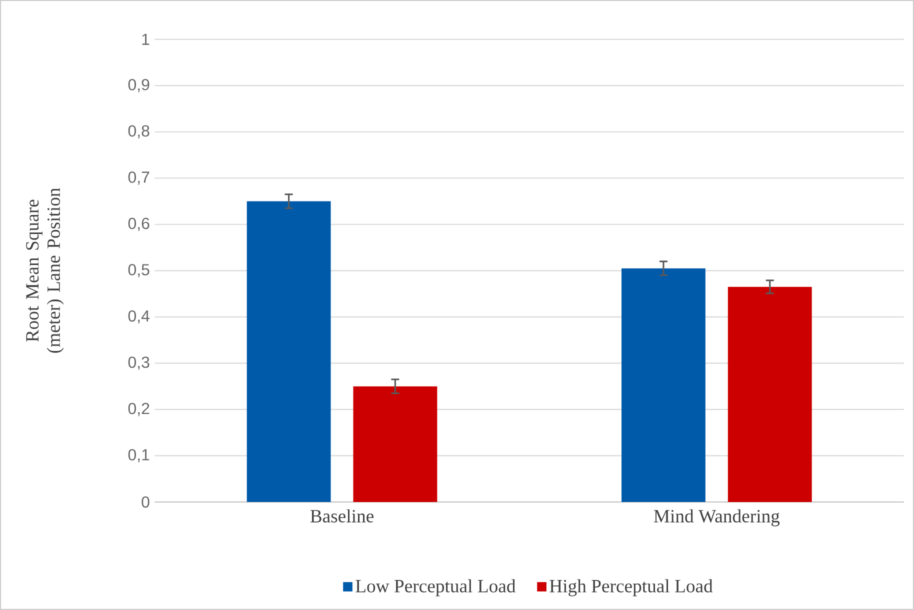  What do you see at coordinates (139, 363) in the screenshot?
I see `y-tick-label: 0,3` at bounding box center [139, 363].